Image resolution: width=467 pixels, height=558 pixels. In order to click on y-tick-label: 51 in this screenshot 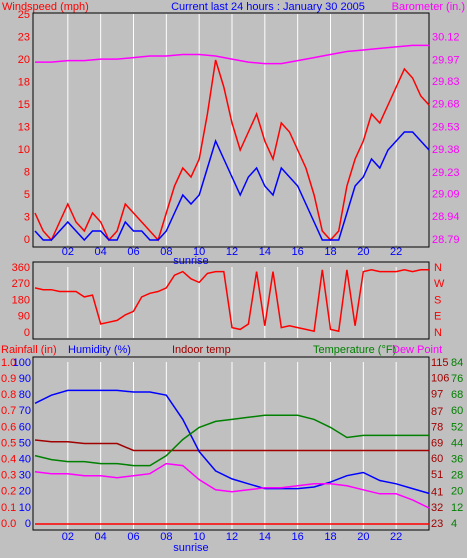, I will do `click(437, 475)`.